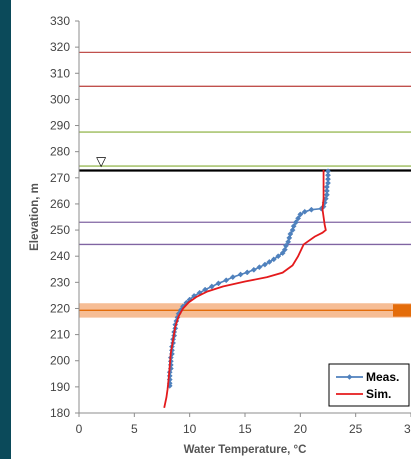 The image size is (411, 459). What do you see at coordinates (60, 361) in the screenshot?
I see `y-tick-label: 200` at bounding box center [60, 361].